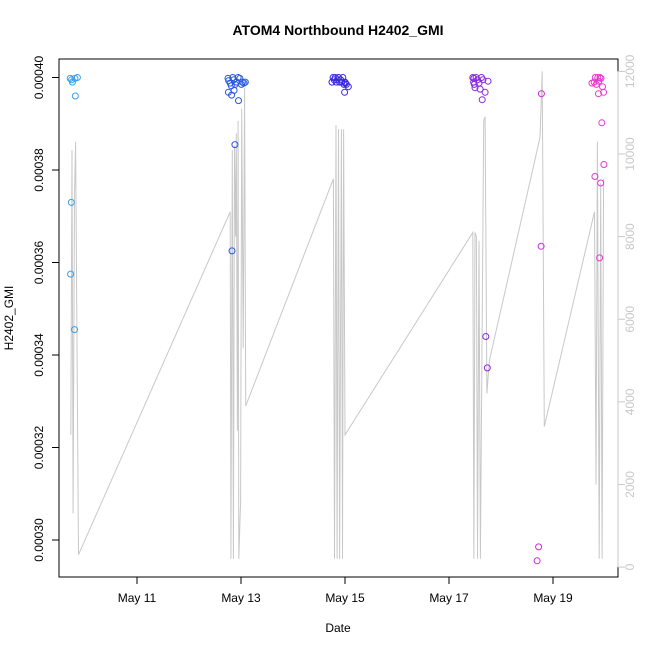  I want to click on y2-tick-label: 4000, so click(630, 401).